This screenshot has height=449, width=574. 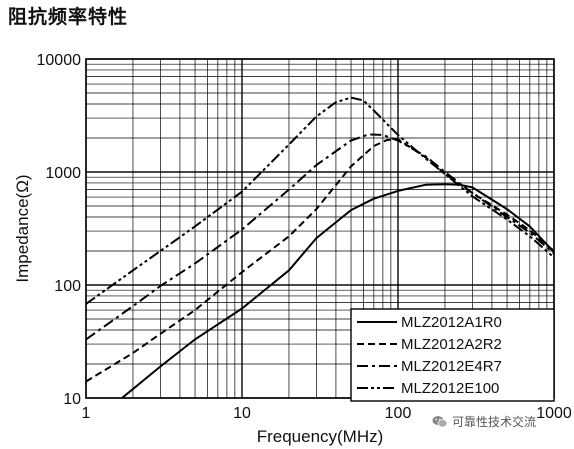 What do you see at coordinates (451, 322) in the screenshot?
I see `legend-label: MLZ2012A1R0` at bounding box center [451, 322].